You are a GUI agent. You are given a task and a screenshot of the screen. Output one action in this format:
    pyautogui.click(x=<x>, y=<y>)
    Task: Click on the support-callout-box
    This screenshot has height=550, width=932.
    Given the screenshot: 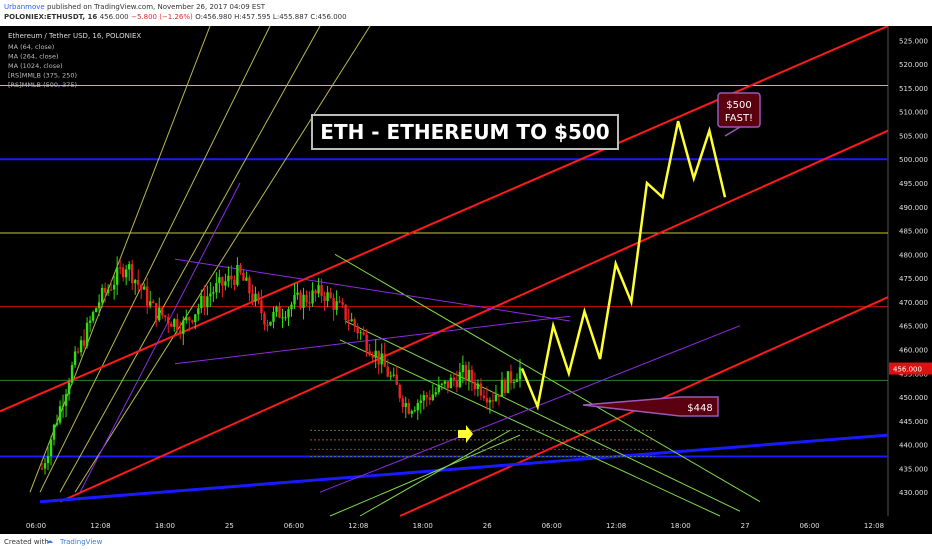 What is the action you would take?
    pyautogui.click(x=650, y=406)
    